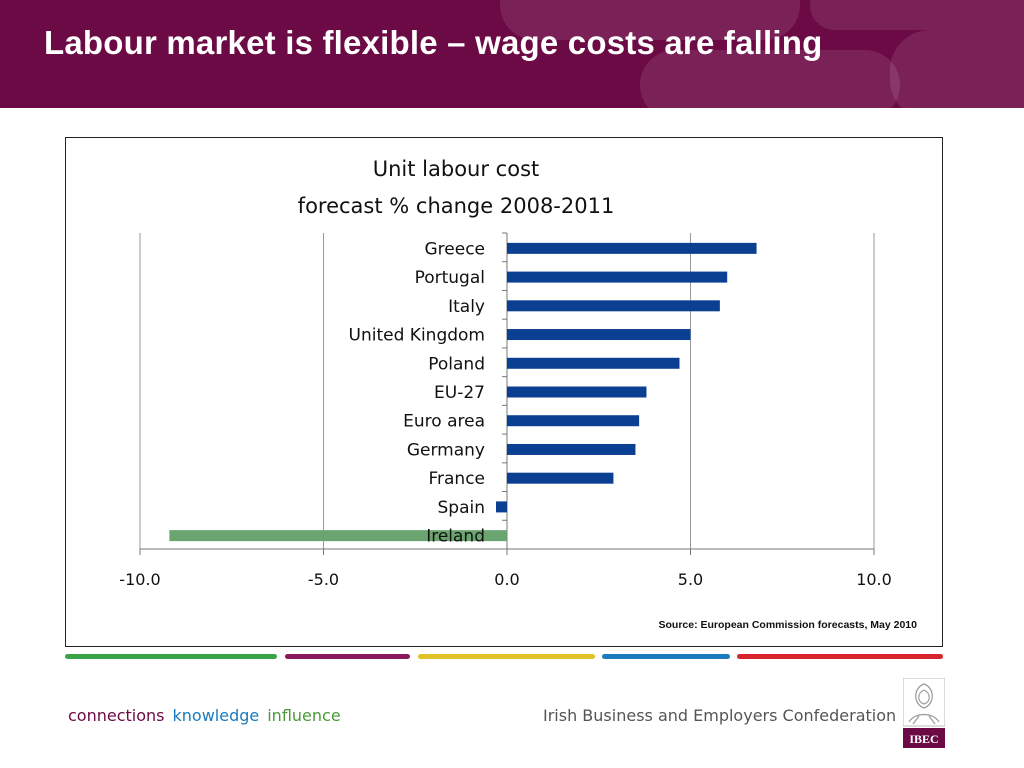 Image resolution: width=1024 pixels, height=768 pixels. Describe the element at coordinates (456, 169) in the screenshot. I see `chart-title: Unit labour cost` at that location.